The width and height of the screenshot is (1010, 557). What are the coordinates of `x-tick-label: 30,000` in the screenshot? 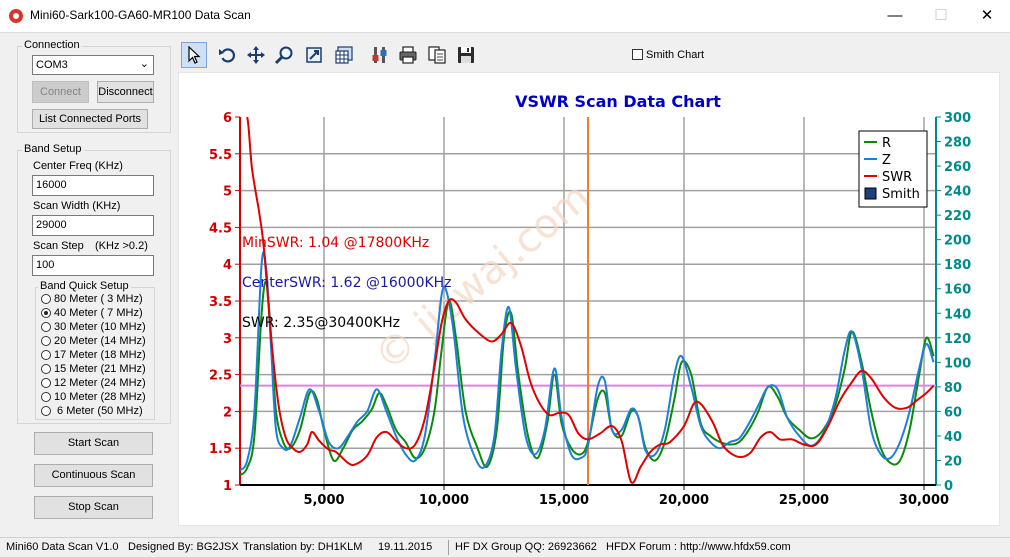 It's located at (924, 500).